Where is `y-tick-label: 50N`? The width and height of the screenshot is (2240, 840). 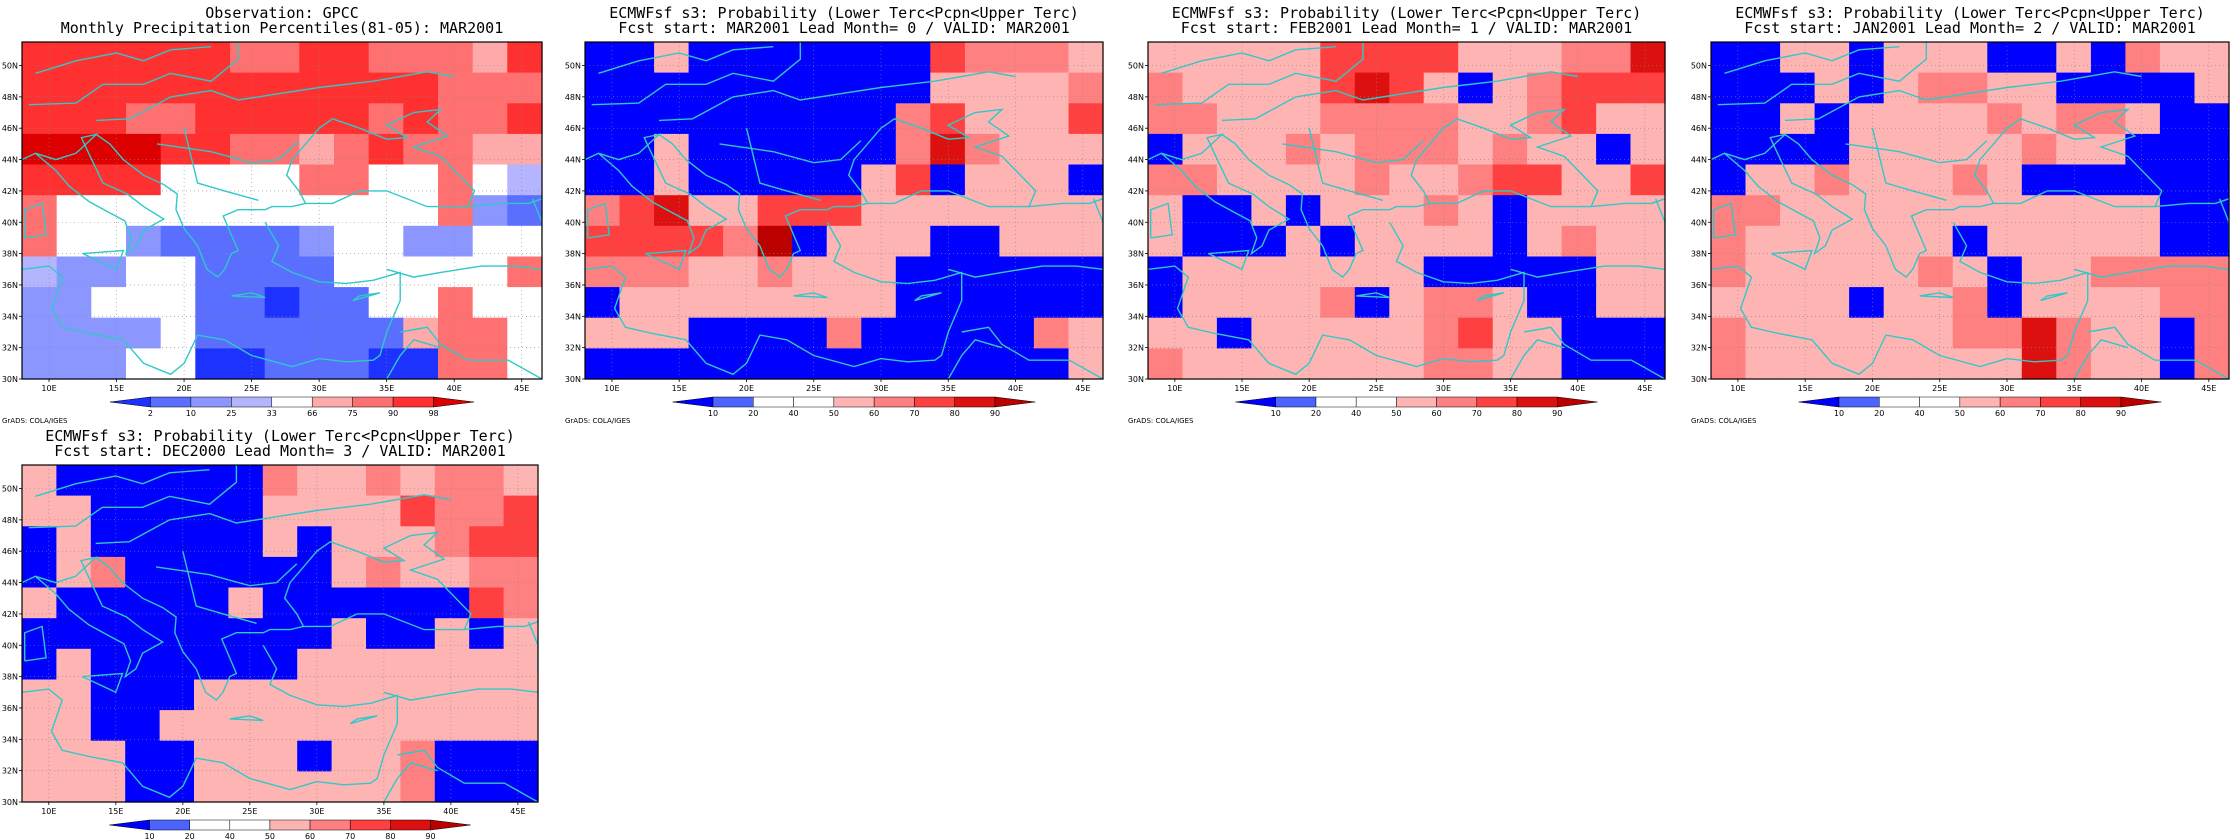 y-tick-label: 50N is located at coordinates (1699, 66).